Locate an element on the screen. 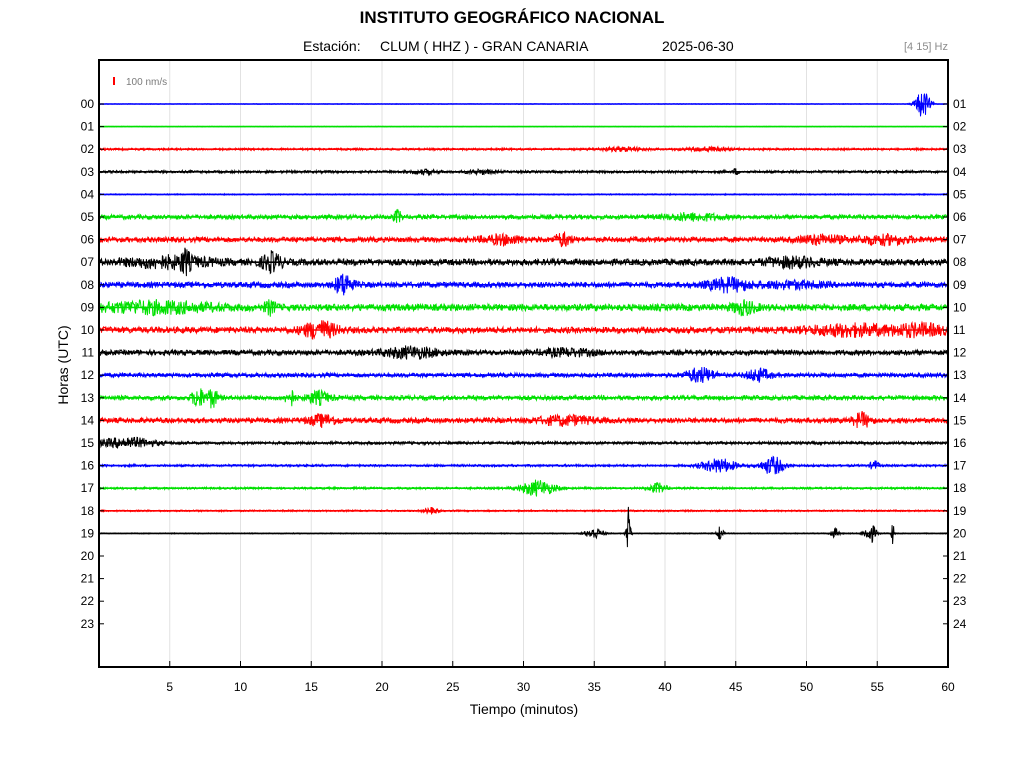 Image resolution: width=1024 pixels, height=768 pixels. hour-label-right: 15 is located at coordinates (960, 420).